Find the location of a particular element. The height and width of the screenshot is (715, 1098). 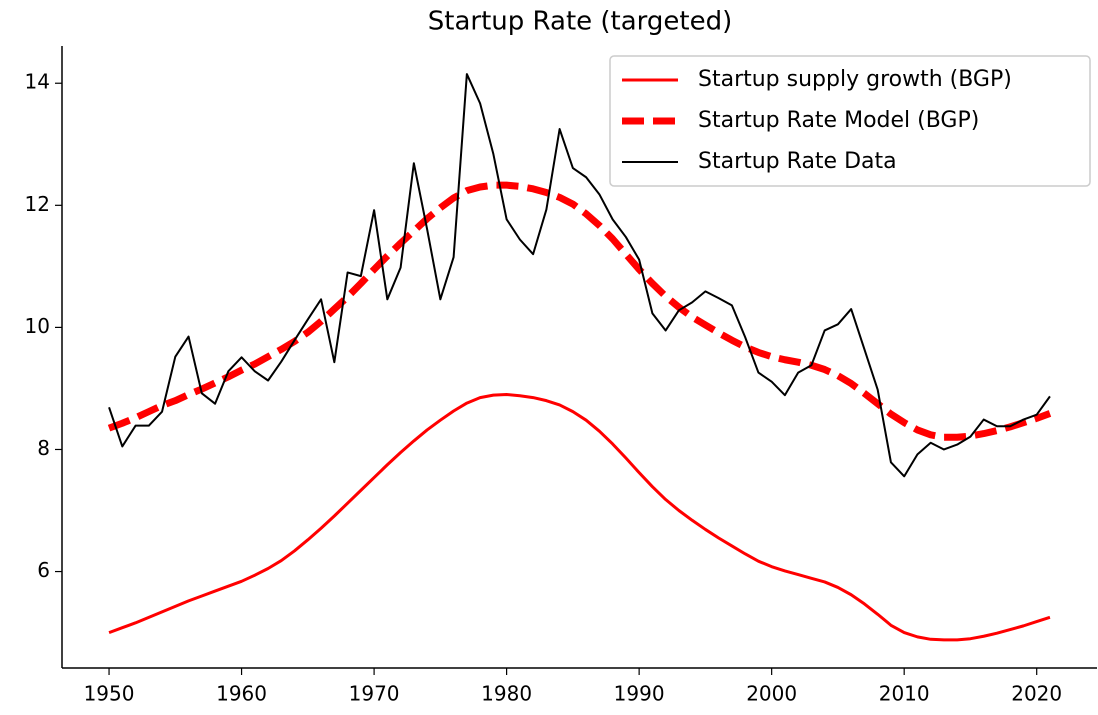

x-tick-label: 2000 is located at coordinates (771, 694).